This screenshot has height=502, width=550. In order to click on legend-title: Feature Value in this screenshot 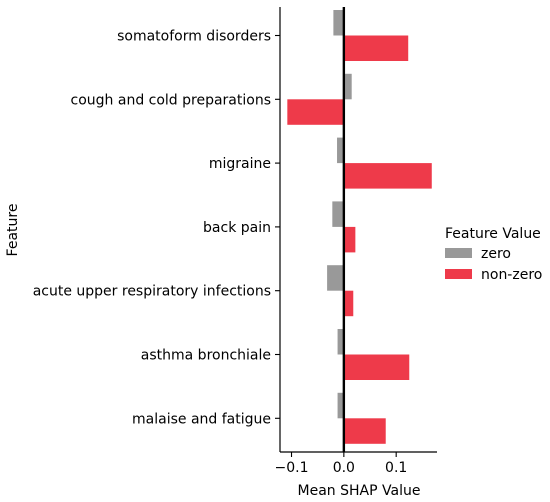, I will do `click(493, 234)`.